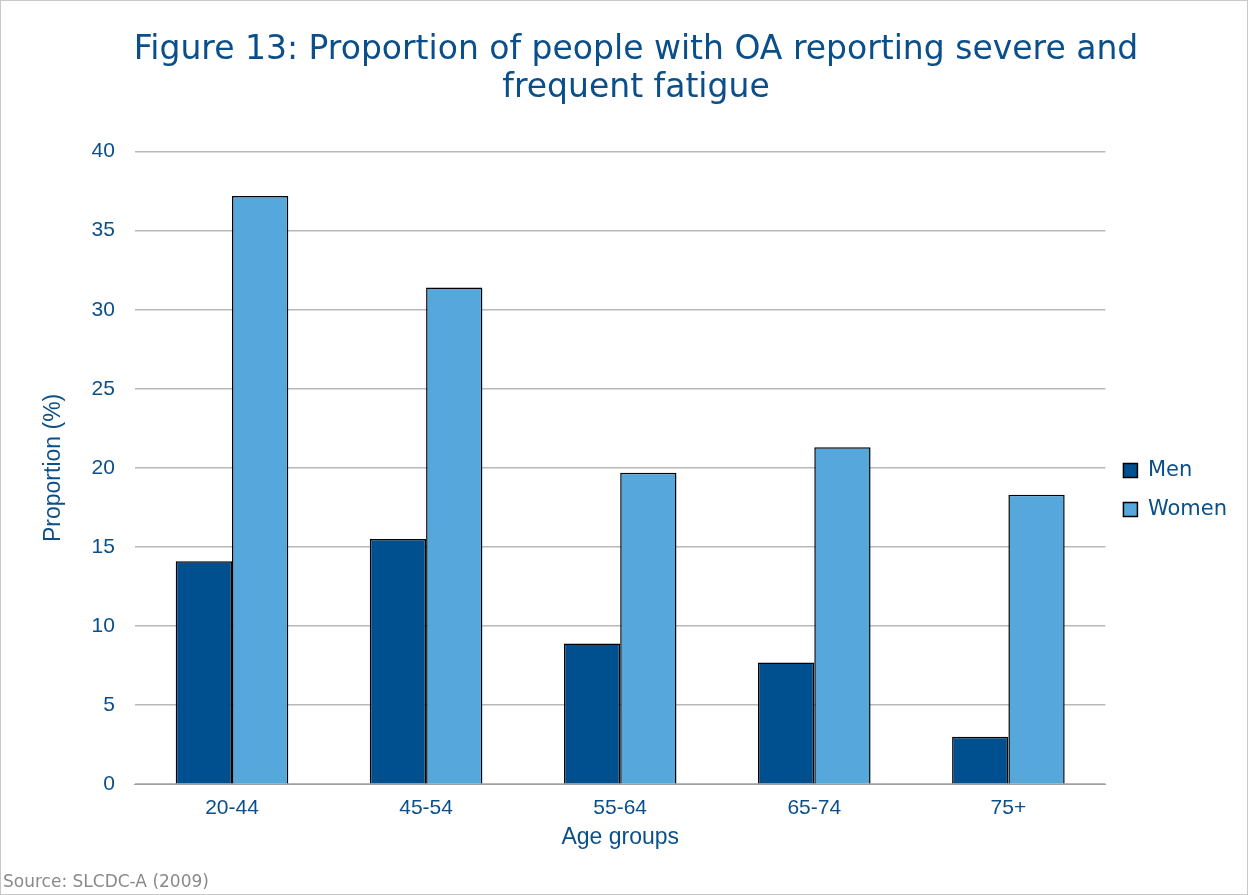 The width and height of the screenshot is (1248, 895). I want to click on source-note: Source: SLCDC-A (2009), so click(106, 881).